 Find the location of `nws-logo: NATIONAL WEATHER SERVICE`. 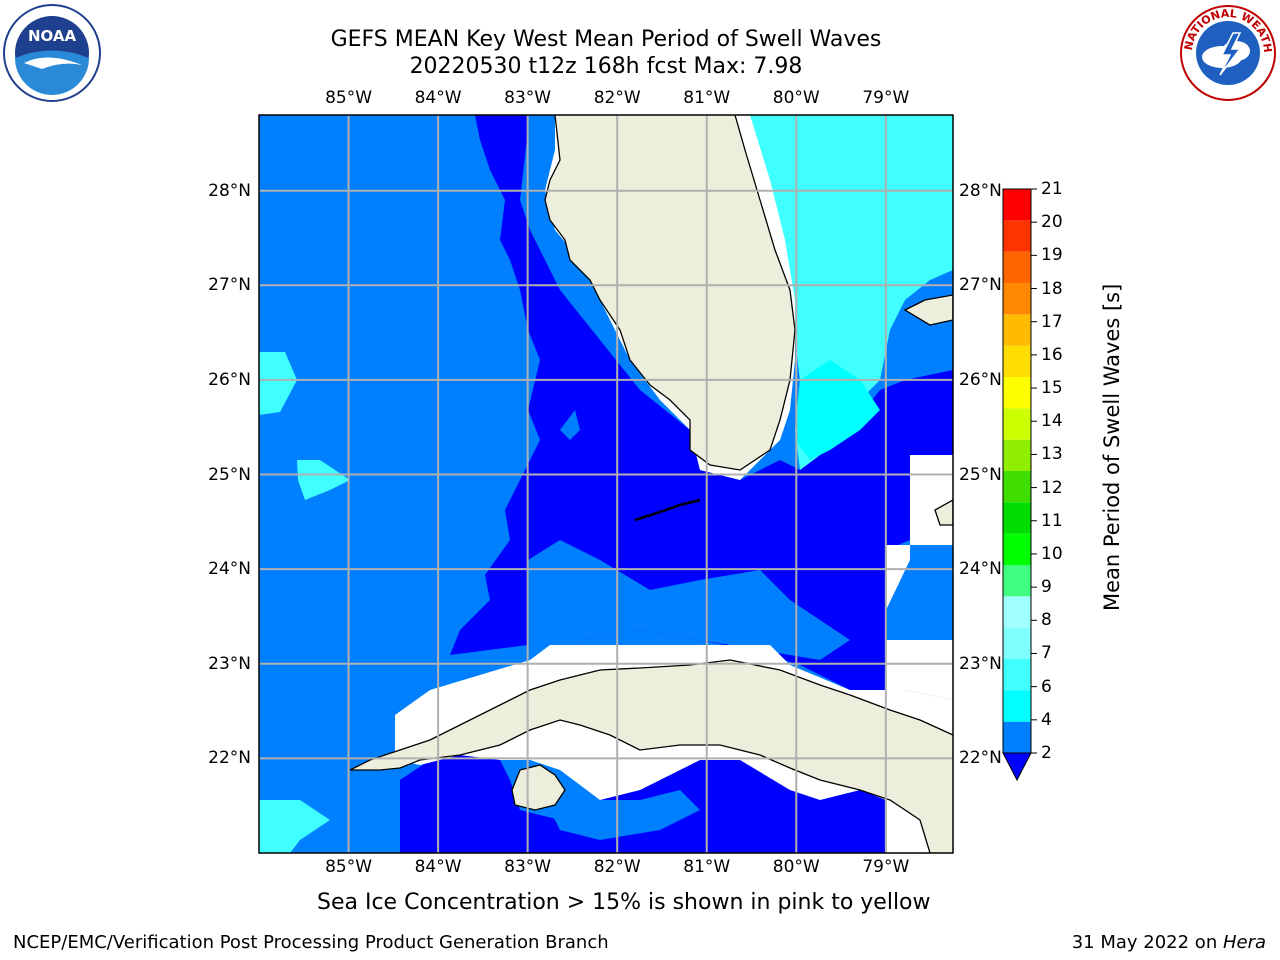

nws-logo: NATIONAL WEATHER SERVICE is located at coordinates (1226, 51).